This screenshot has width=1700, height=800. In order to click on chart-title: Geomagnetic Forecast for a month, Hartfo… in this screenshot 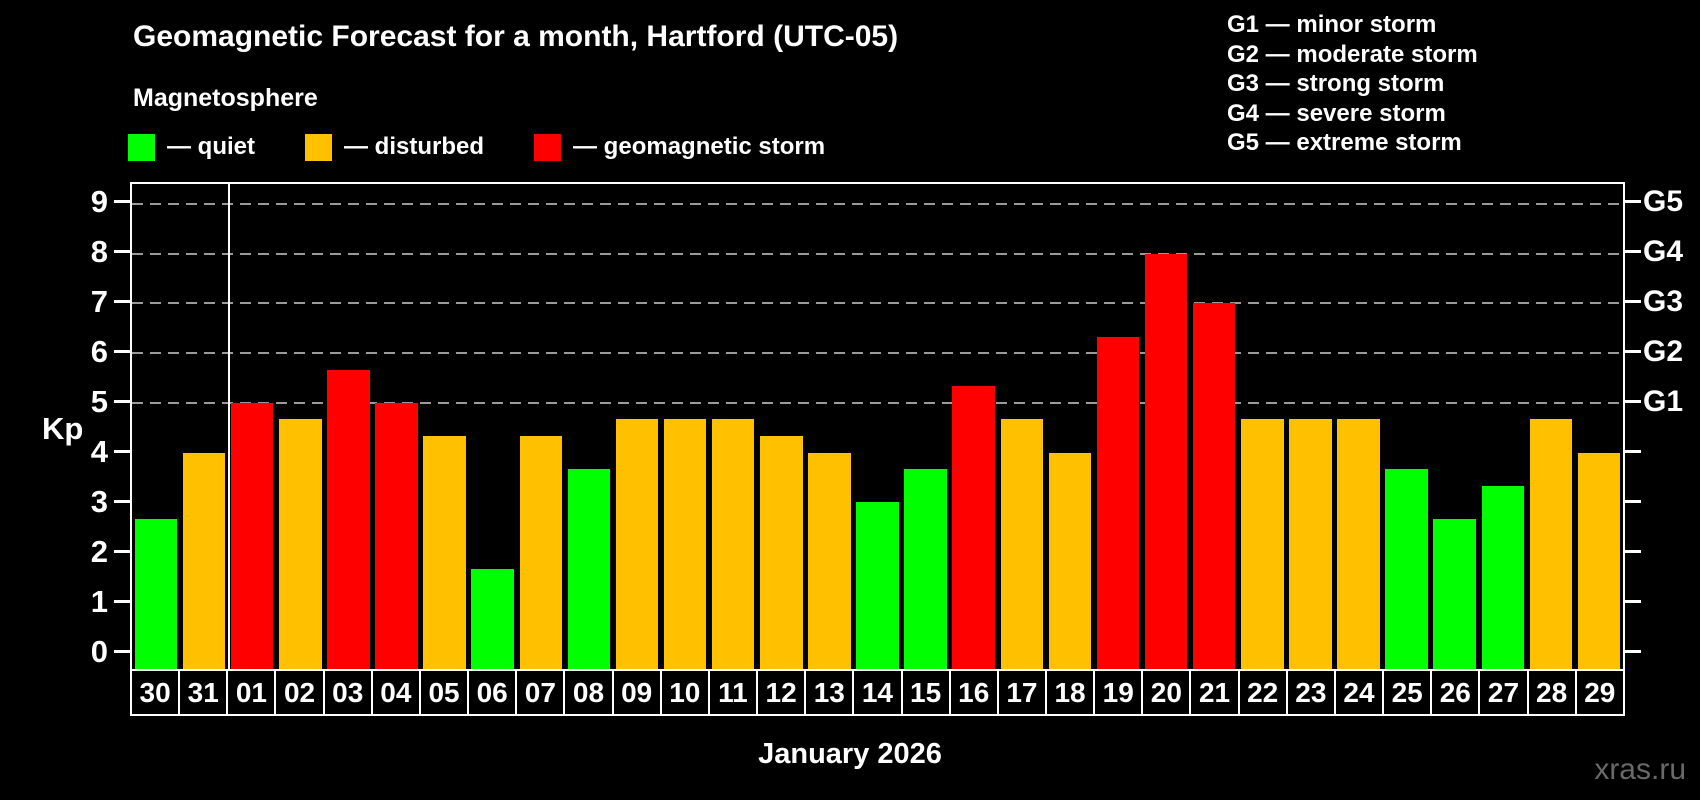, I will do `click(516, 36)`.